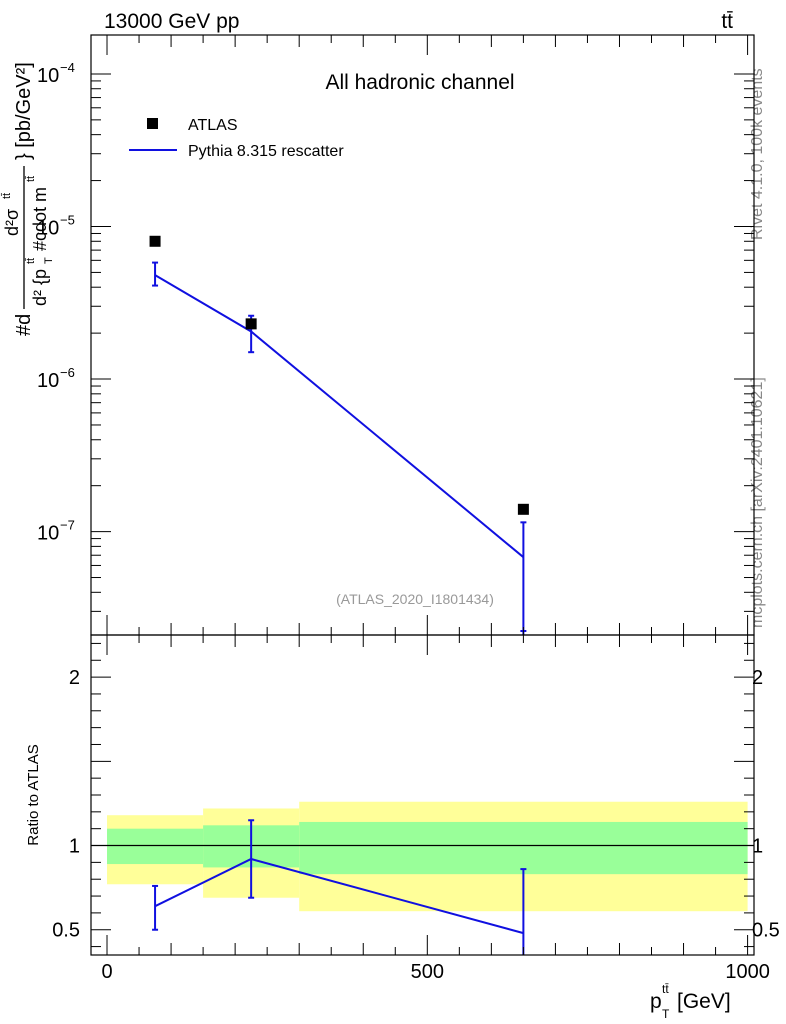 This screenshot has height=1024, width=786. I want to click on x-tick-label: 0, so click(106, 972).